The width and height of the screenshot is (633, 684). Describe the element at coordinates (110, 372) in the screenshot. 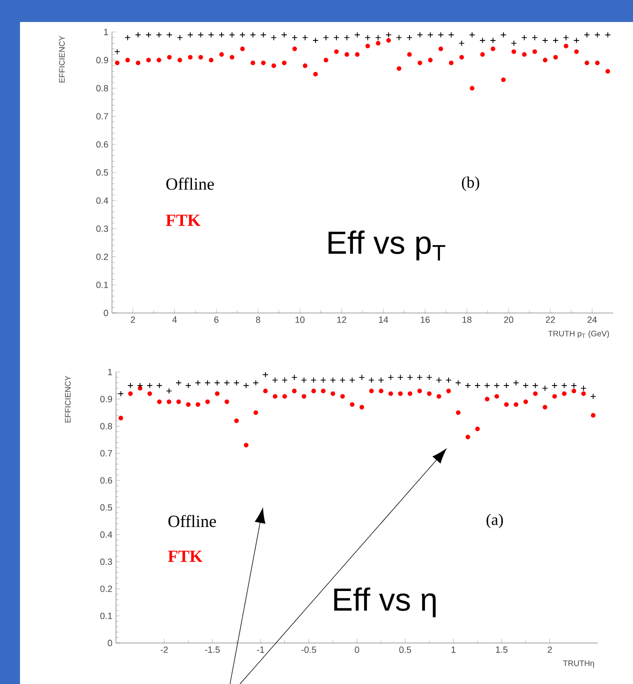

I see `y-tick-label: 1` at that location.